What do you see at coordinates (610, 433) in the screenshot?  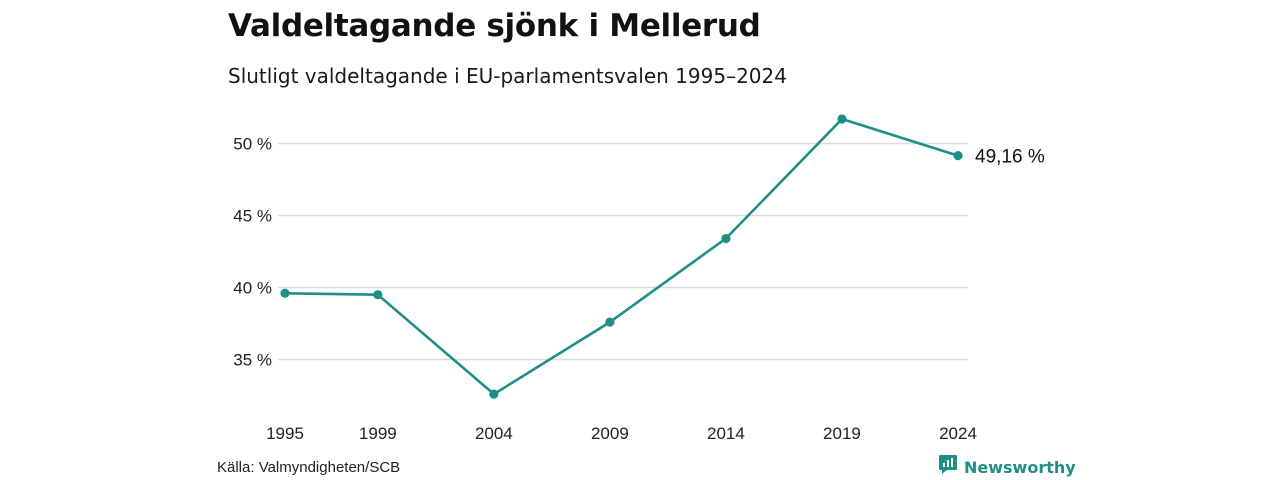 I see `x-tick-label: 2009` at bounding box center [610, 433].